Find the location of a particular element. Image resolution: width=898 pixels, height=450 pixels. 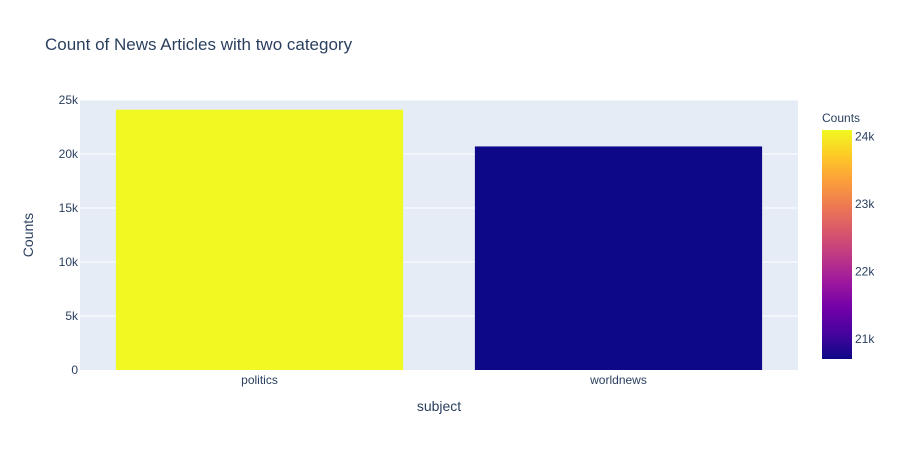

y-tick-label: 0 is located at coordinates (74, 370).